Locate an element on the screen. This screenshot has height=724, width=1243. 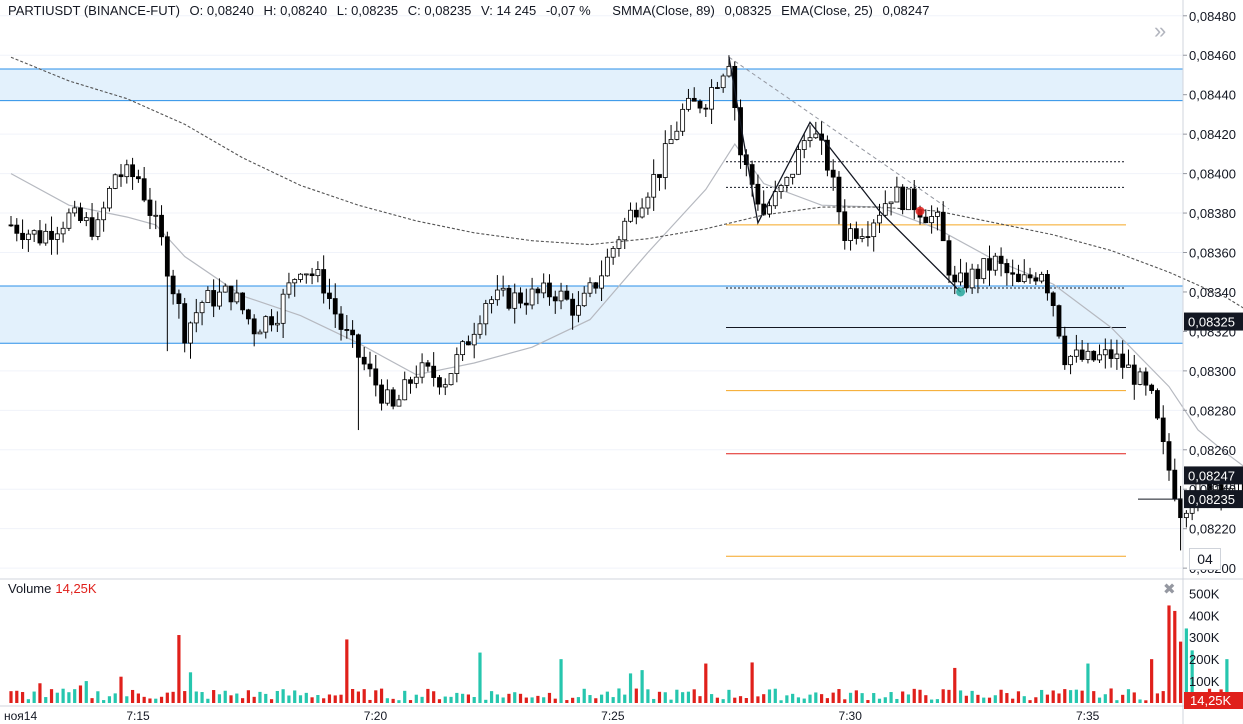
price-tick-label: 0,08460 is located at coordinates (1212, 55).